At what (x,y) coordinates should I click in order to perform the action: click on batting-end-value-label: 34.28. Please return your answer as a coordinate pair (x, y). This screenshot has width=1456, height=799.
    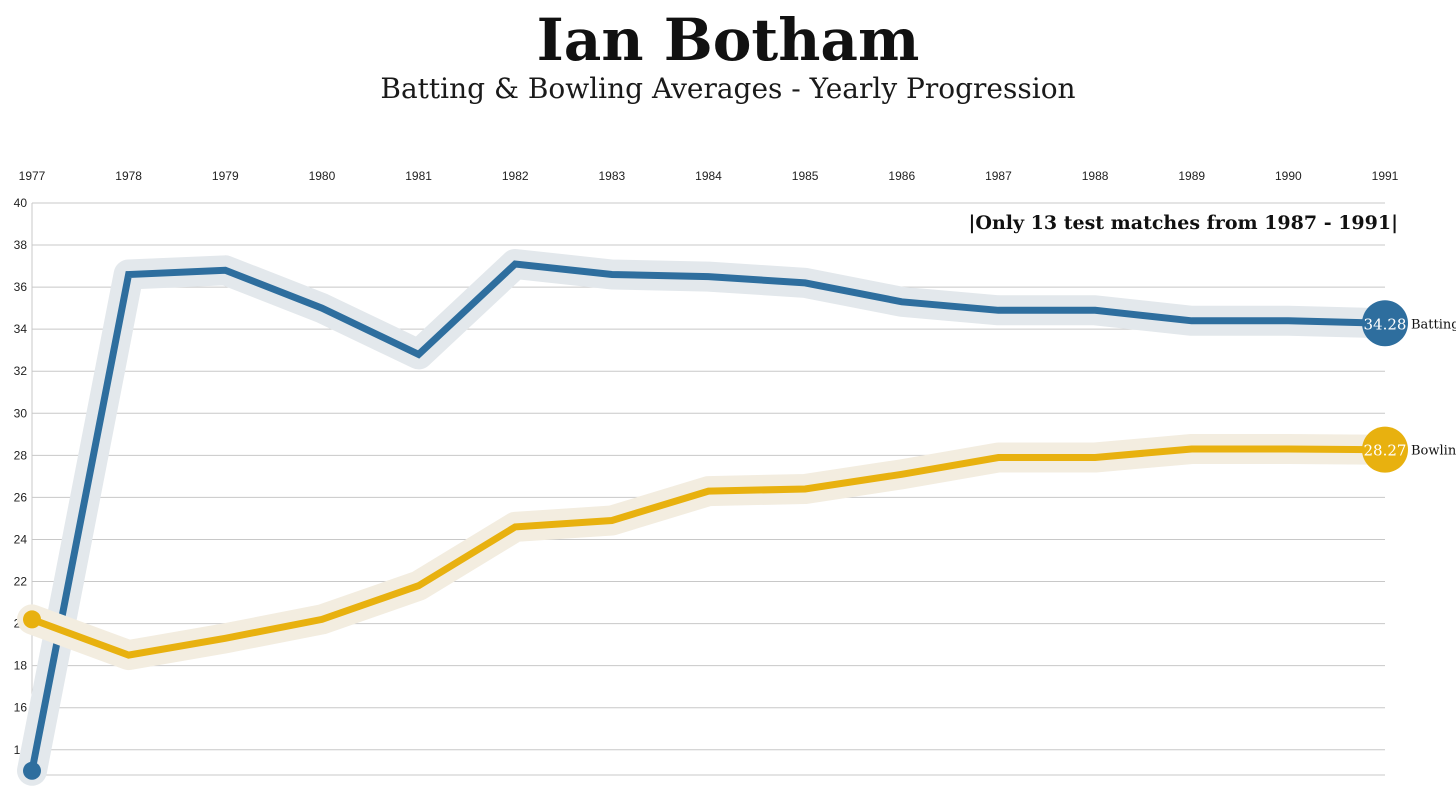
    Looking at the image, I should click on (1385, 324).